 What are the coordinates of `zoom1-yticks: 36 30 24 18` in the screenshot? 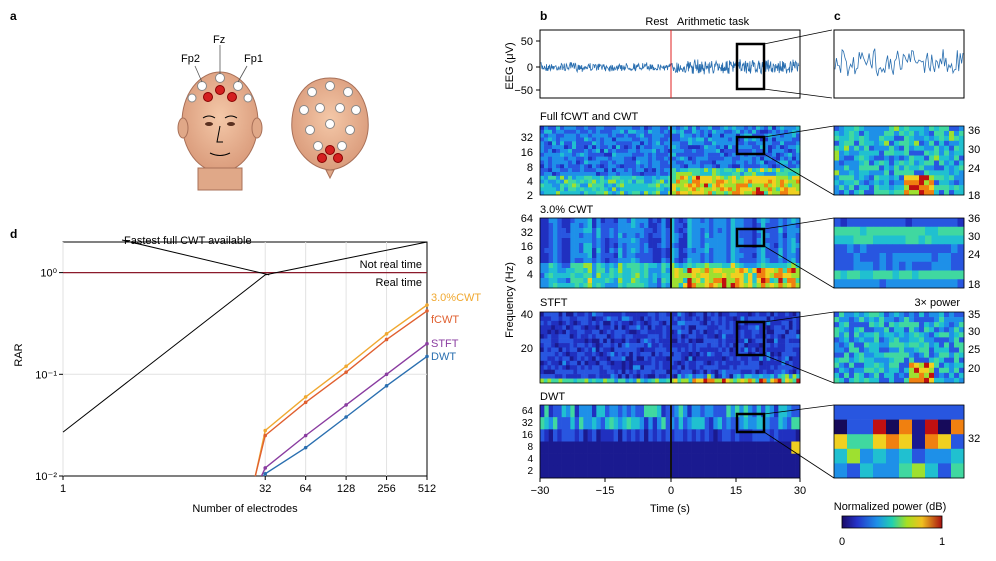 It's located at (974, 252).